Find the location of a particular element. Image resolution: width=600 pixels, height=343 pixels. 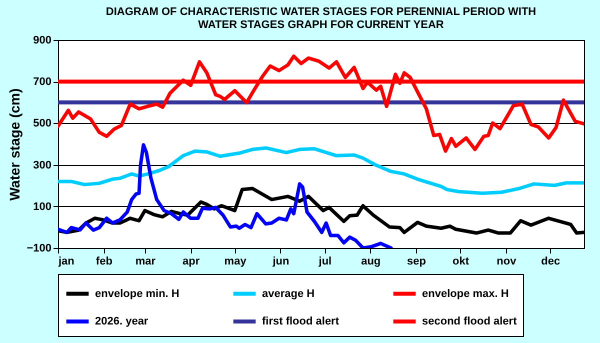

legend-label: average H is located at coordinates (288, 294).